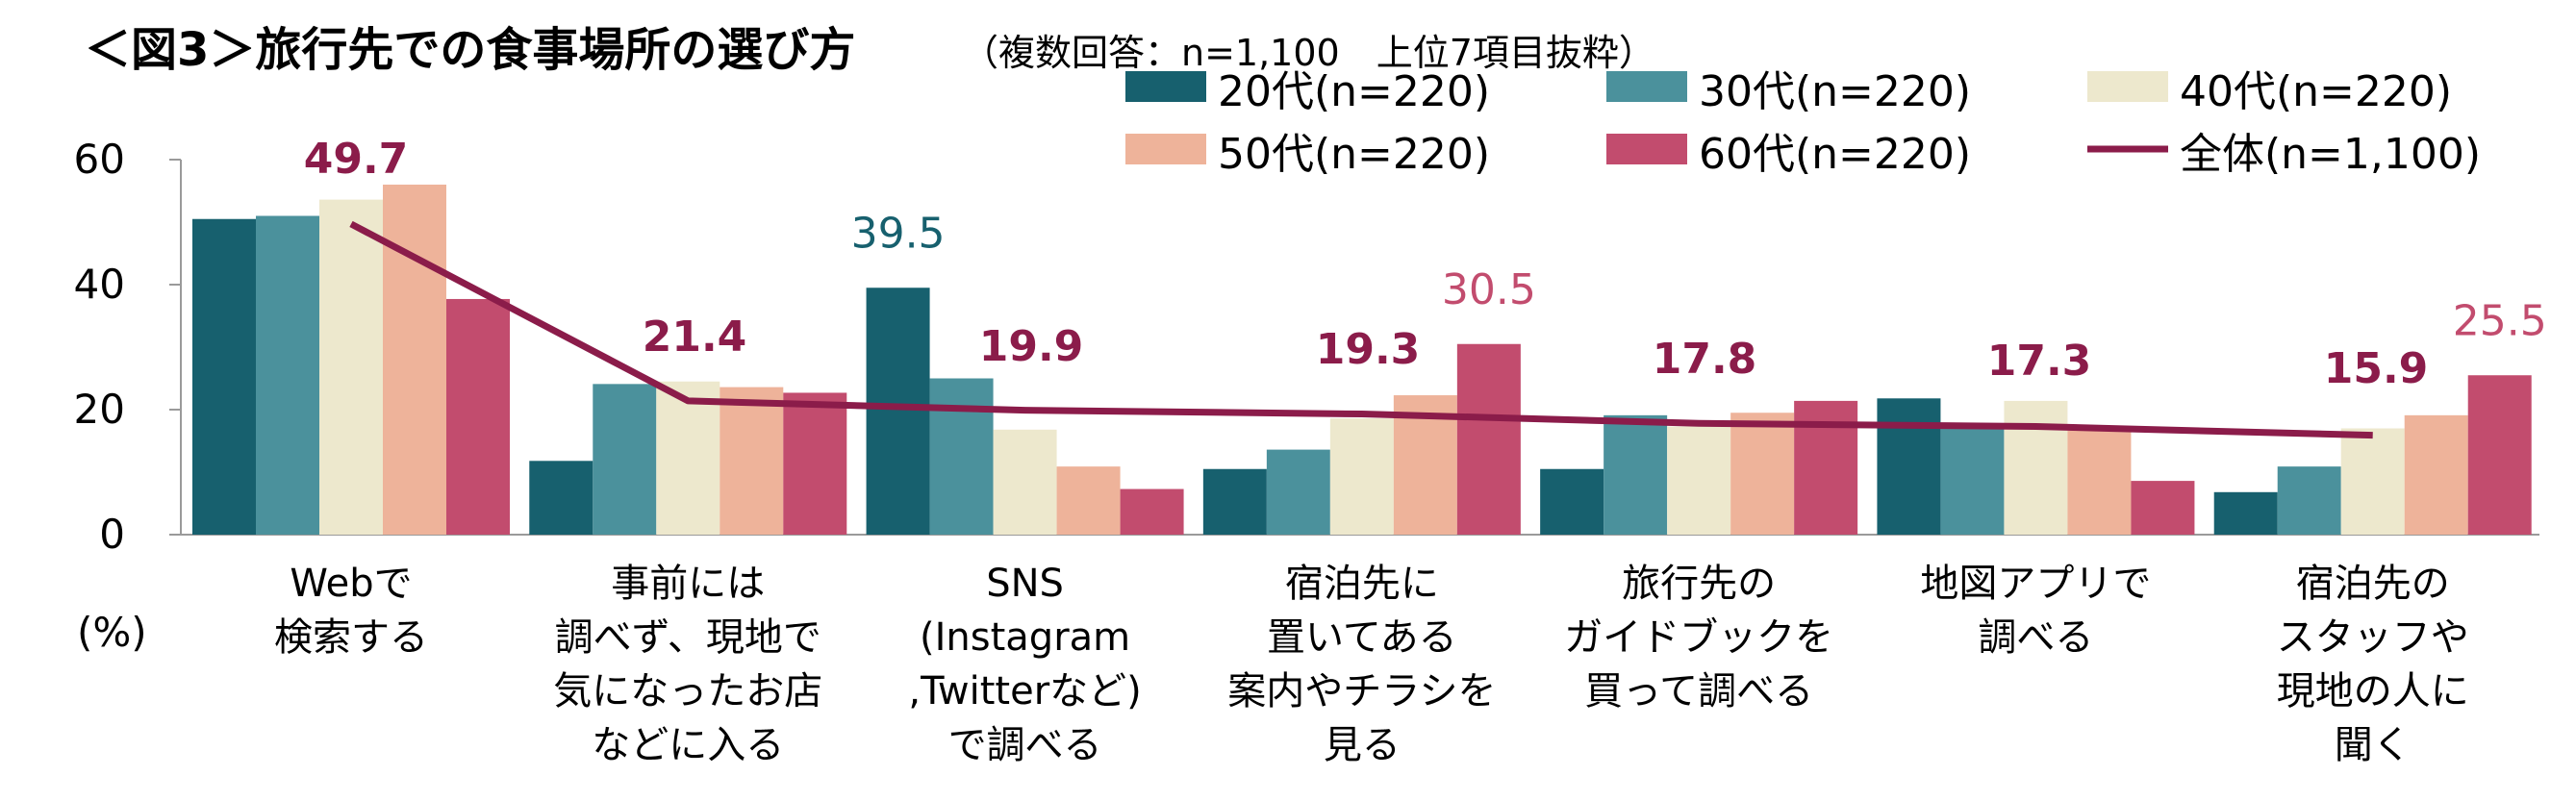 Image resolution: width=2576 pixels, height=801 pixels. I want to click on bar-value-label: 25.5, so click(2500, 321).